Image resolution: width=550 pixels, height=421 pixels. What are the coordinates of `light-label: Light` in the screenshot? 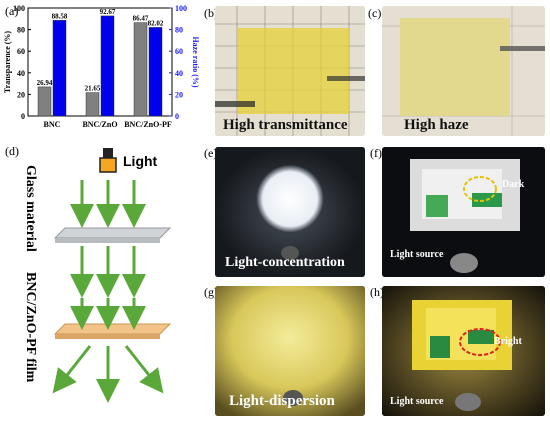 It's located at (140, 161).